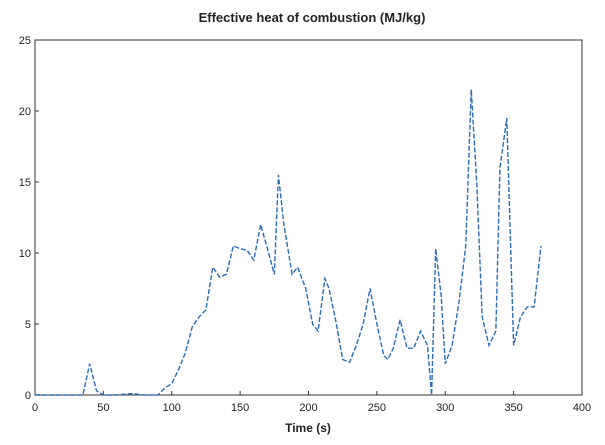 Image resolution: width=605 pixels, height=445 pixels. I want to click on x-tick-label: 200, so click(308, 408).